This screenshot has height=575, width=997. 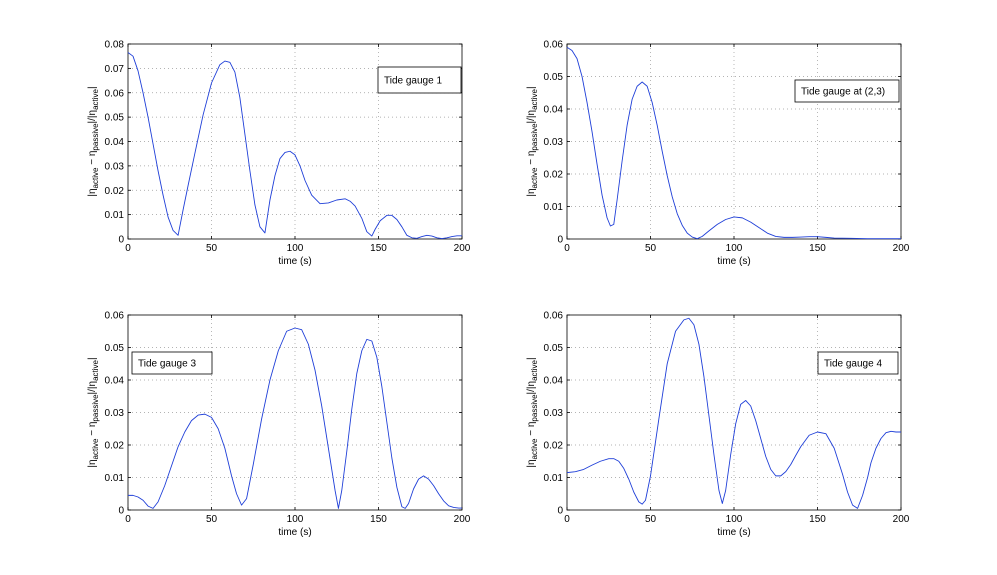 What do you see at coordinates (853, 364) in the screenshot?
I see `legend-label: Tide gauge 4` at bounding box center [853, 364].